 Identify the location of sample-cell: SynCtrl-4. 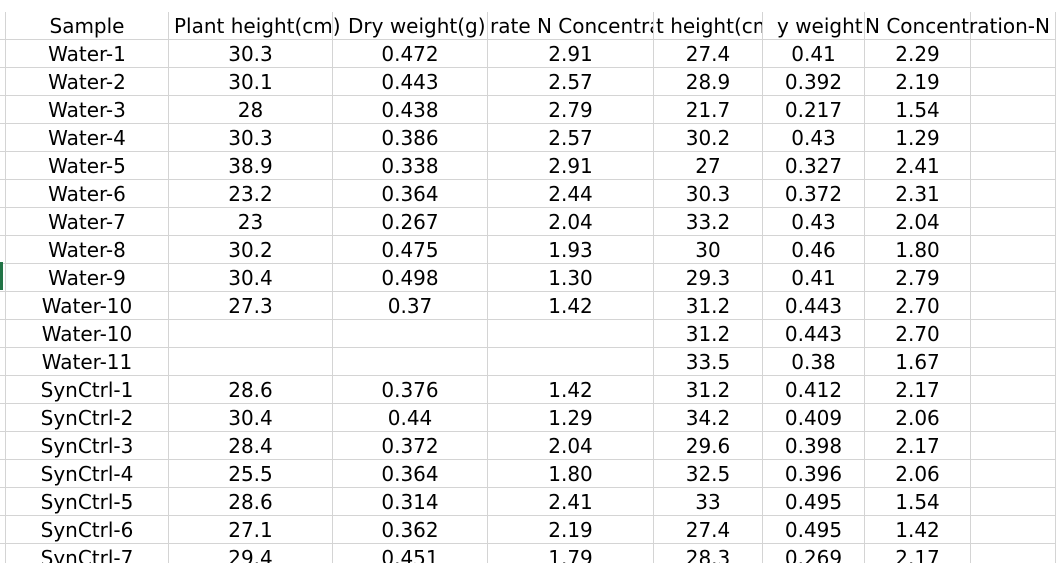
(87, 474).